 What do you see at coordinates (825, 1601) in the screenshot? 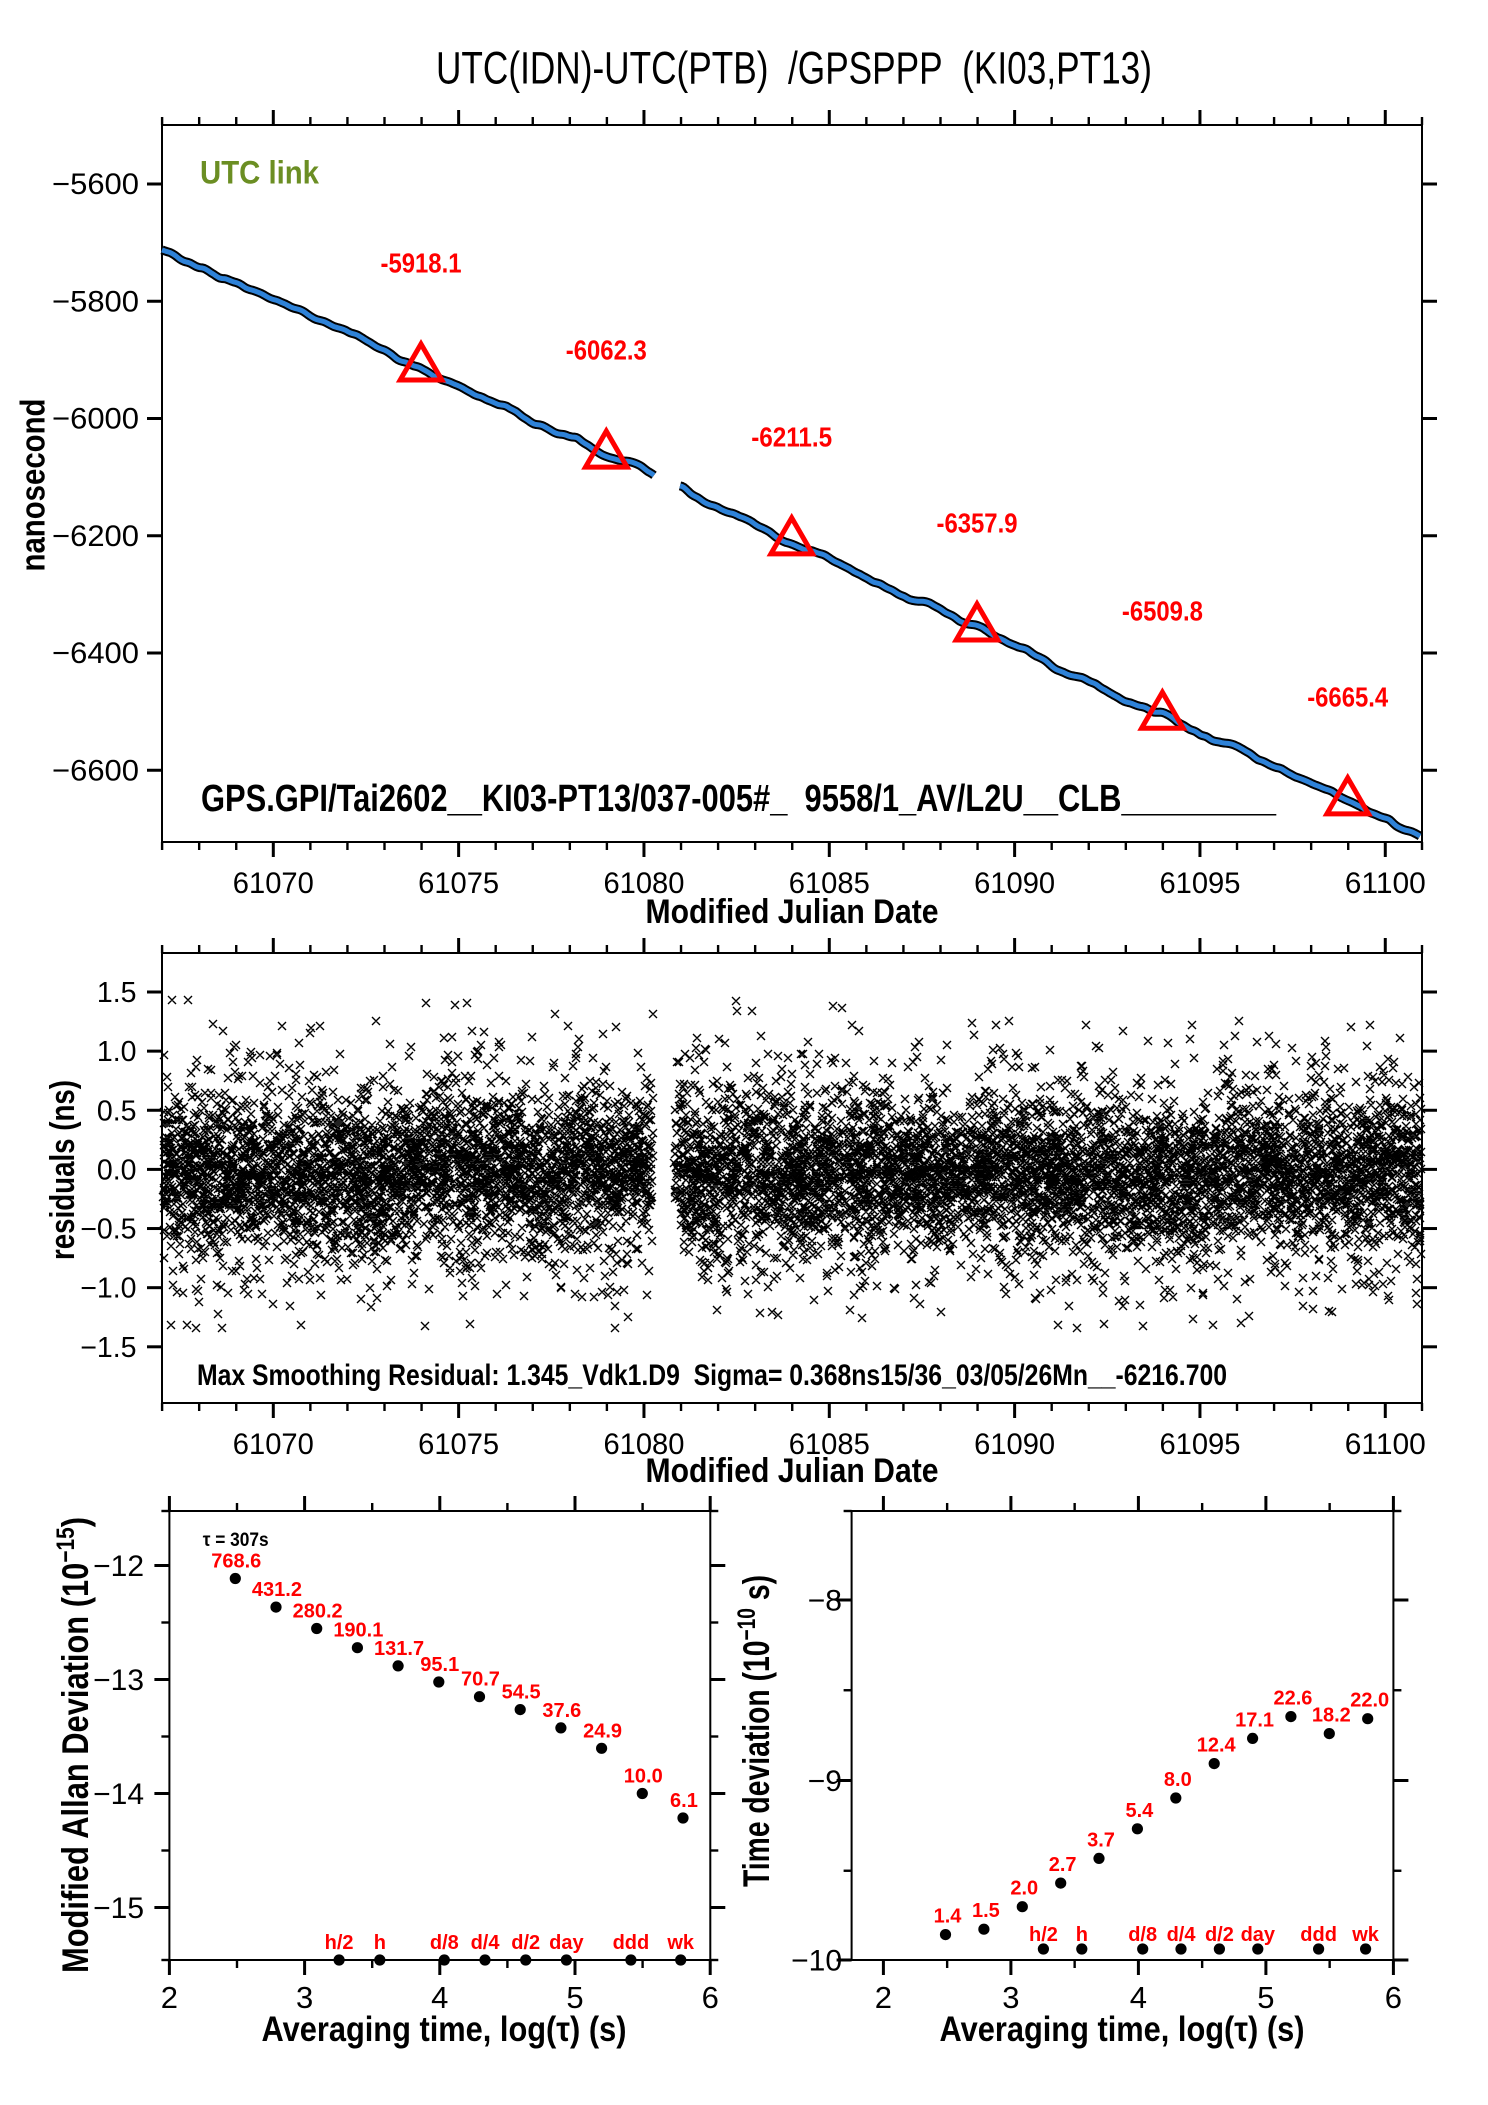
I see `svg-text: −8` at bounding box center [825, 1601].